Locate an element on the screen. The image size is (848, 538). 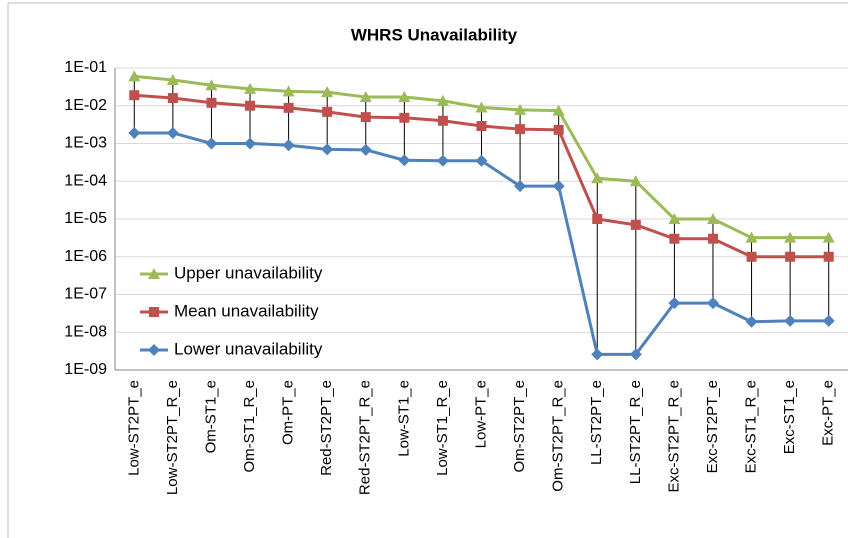
x-tick-label: Exc-ST2PT_e is located at coordinates (712, 426).